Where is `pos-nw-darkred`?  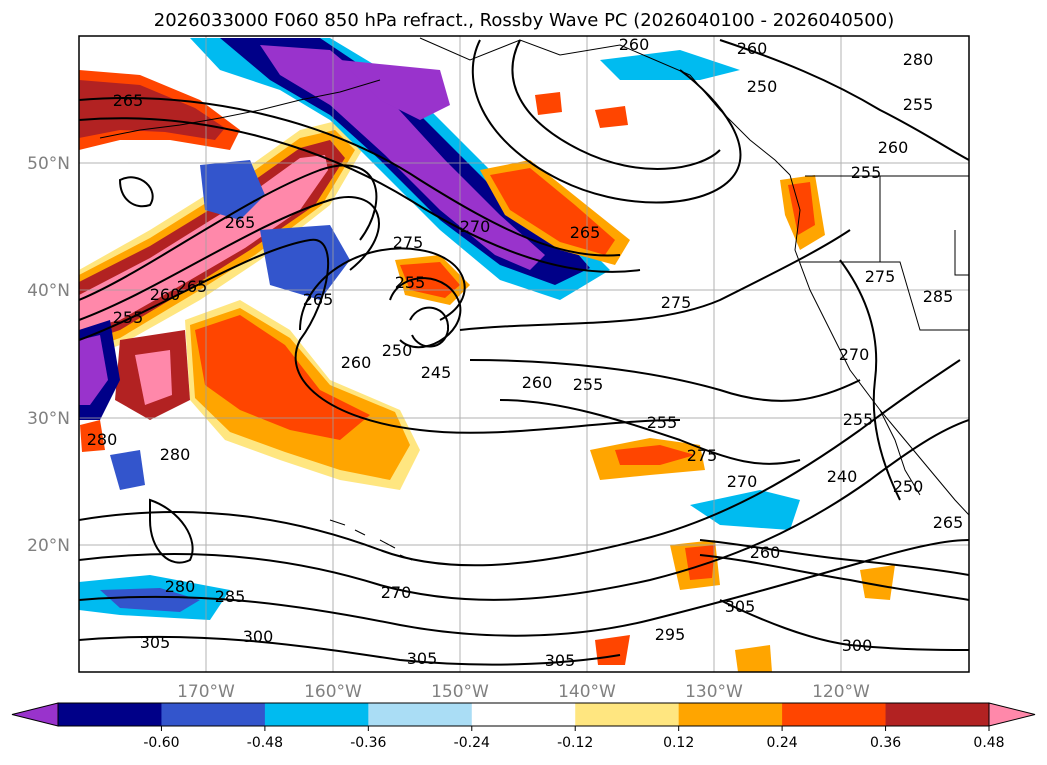
pos-nw-darkred is located at coordinates (152, 110).